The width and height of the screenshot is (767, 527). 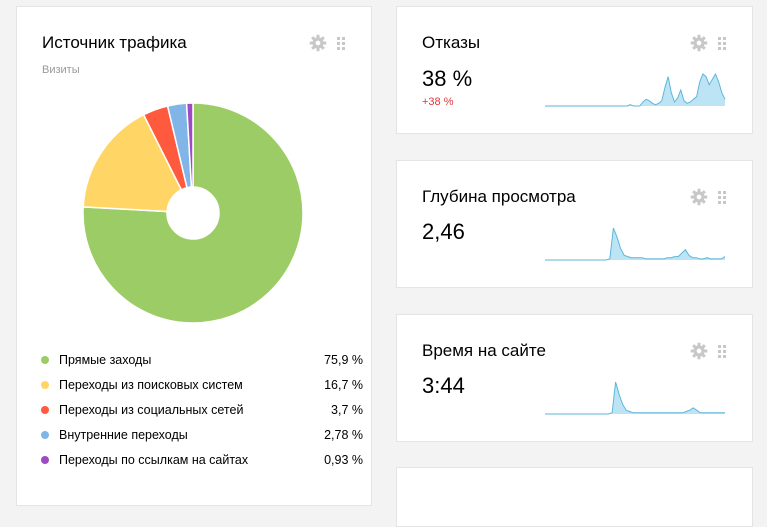 I want to click on legend-label: Переходы из поисковых систем, so click(x=151, y=384).